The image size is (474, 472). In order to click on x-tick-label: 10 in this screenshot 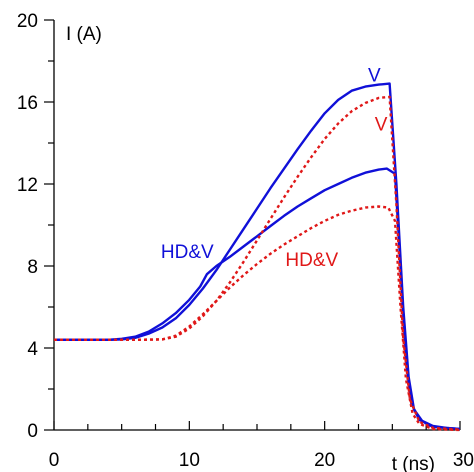, I will do `click(189, 460)`.